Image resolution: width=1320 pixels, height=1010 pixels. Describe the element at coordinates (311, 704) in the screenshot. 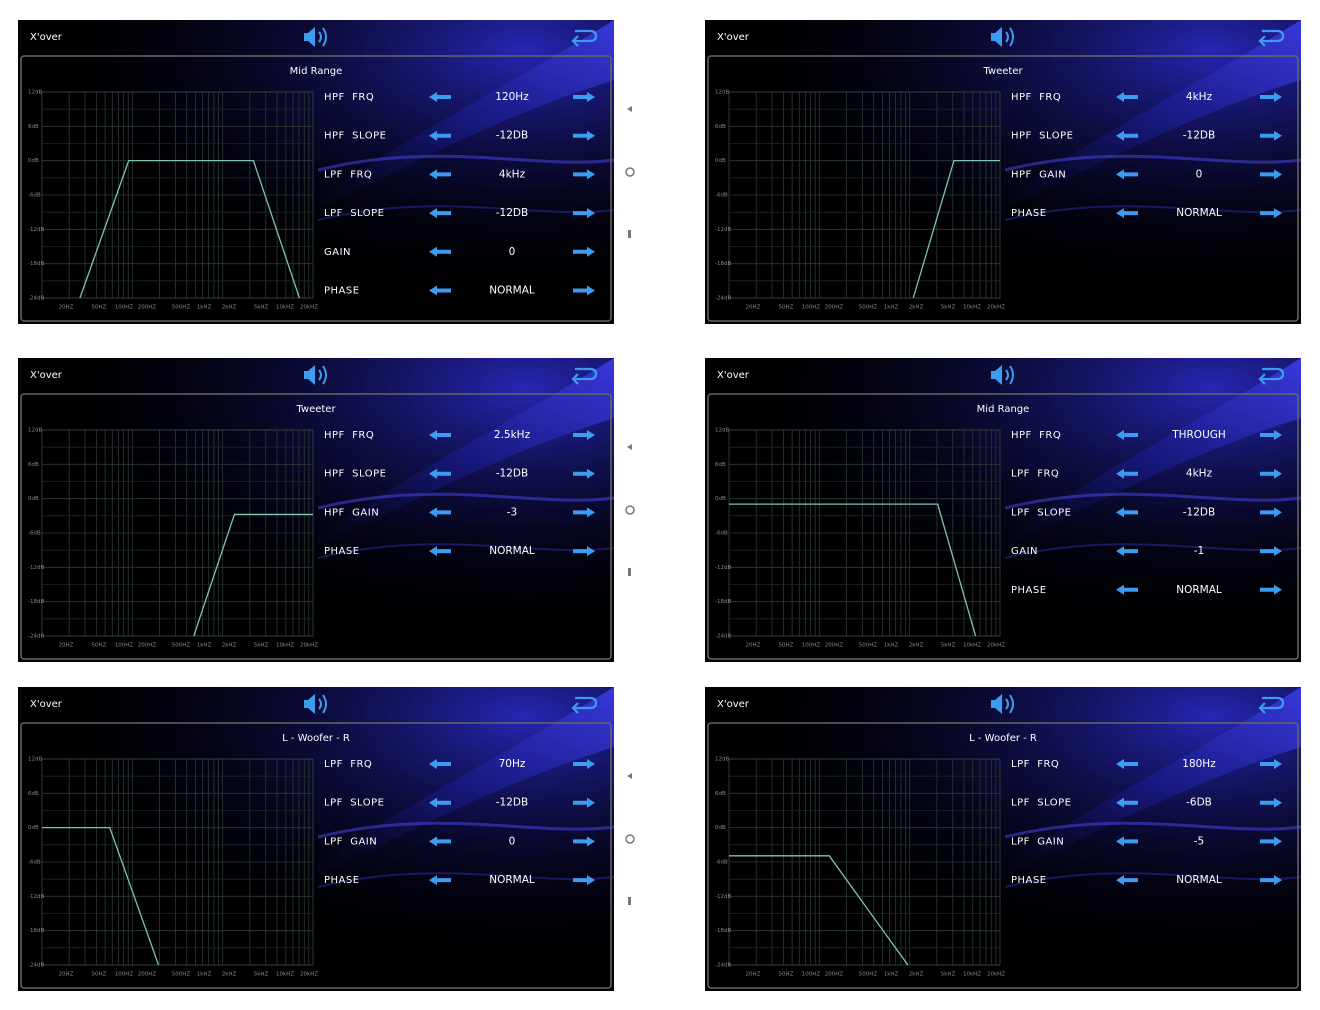

I see `speaker-icon` at that location.